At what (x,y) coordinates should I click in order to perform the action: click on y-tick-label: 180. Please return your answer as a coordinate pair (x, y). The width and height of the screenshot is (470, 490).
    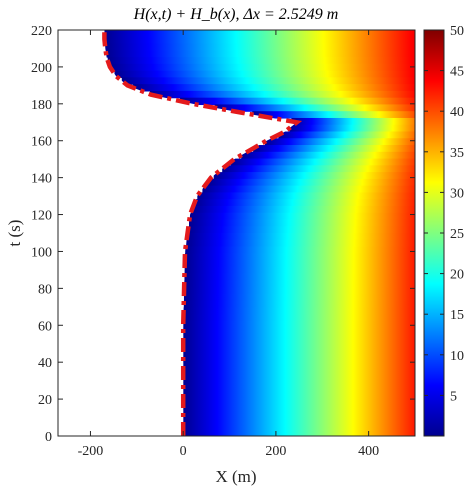
    Looking at the image, I should click on (41, 105).